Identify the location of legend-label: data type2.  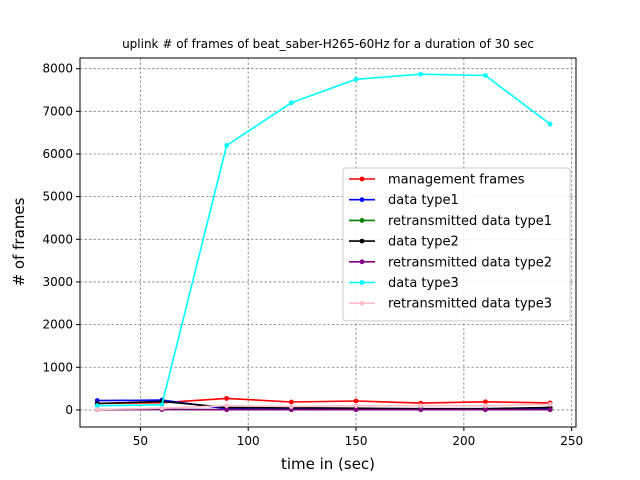
(423, 242).